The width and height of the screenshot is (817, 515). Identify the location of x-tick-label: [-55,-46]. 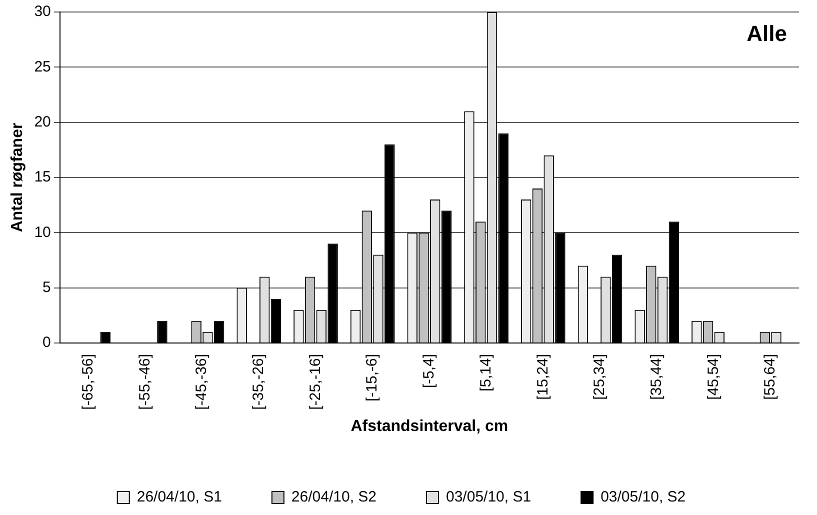
(145, 382).